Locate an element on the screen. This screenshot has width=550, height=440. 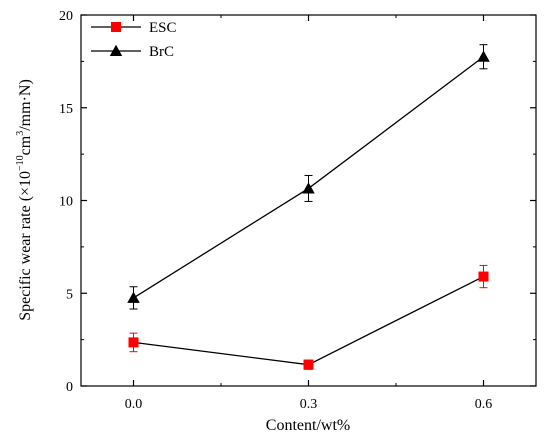
legend-label-esc: ESC is located at coordinates (163, 28).